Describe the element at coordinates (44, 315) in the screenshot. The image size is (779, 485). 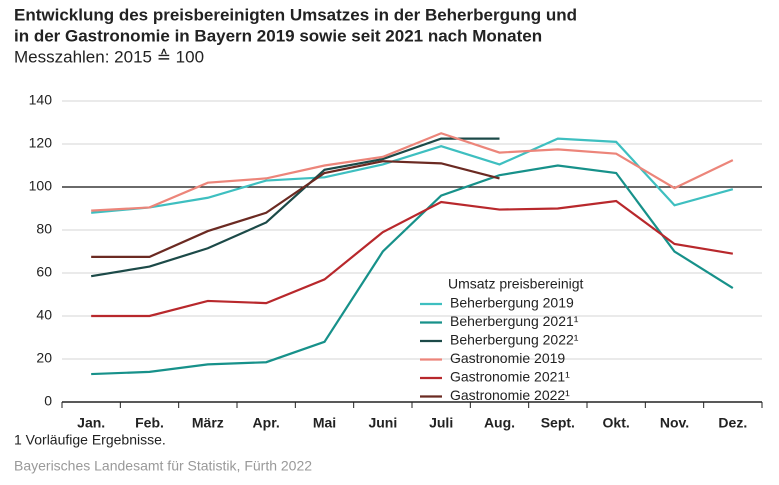
I see `y-tick-label: 40` at that location.